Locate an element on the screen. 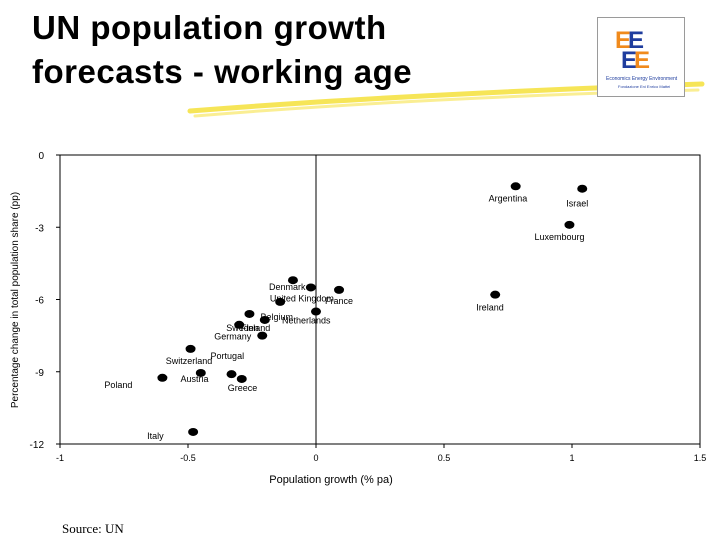 This screenshot has width=720, height=540. data-label-germany: Germany is located at coordinates (233, 337).